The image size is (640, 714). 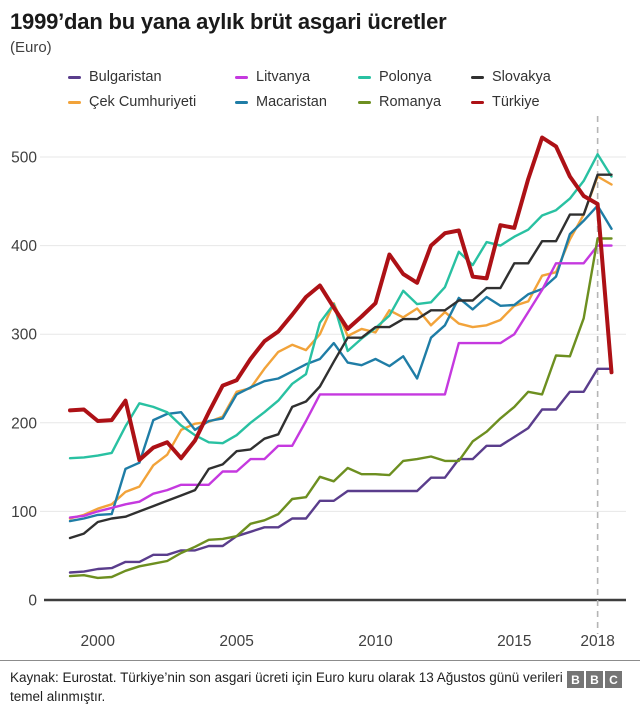 What do you see at coordinates (555, 77) in the screenshot?
I see `legend-item-slovakya: Slovakya` at bounding box center [555, 77].